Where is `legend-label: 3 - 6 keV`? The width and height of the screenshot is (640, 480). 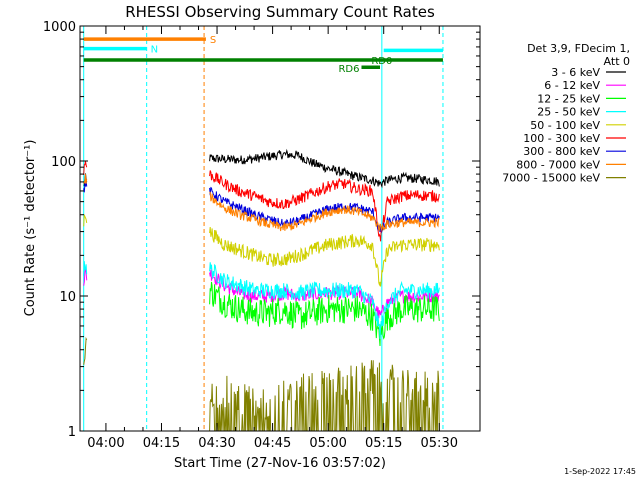 legend-label: 3 - 6 keV is located at coordinates (575, 72).